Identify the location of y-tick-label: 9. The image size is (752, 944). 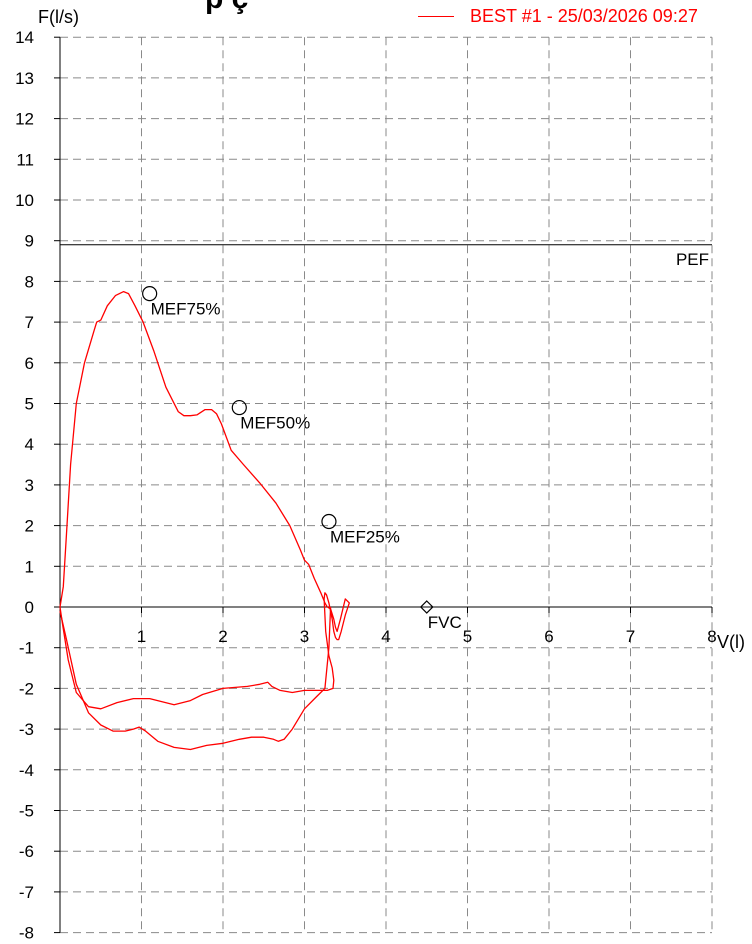
(29, 241).